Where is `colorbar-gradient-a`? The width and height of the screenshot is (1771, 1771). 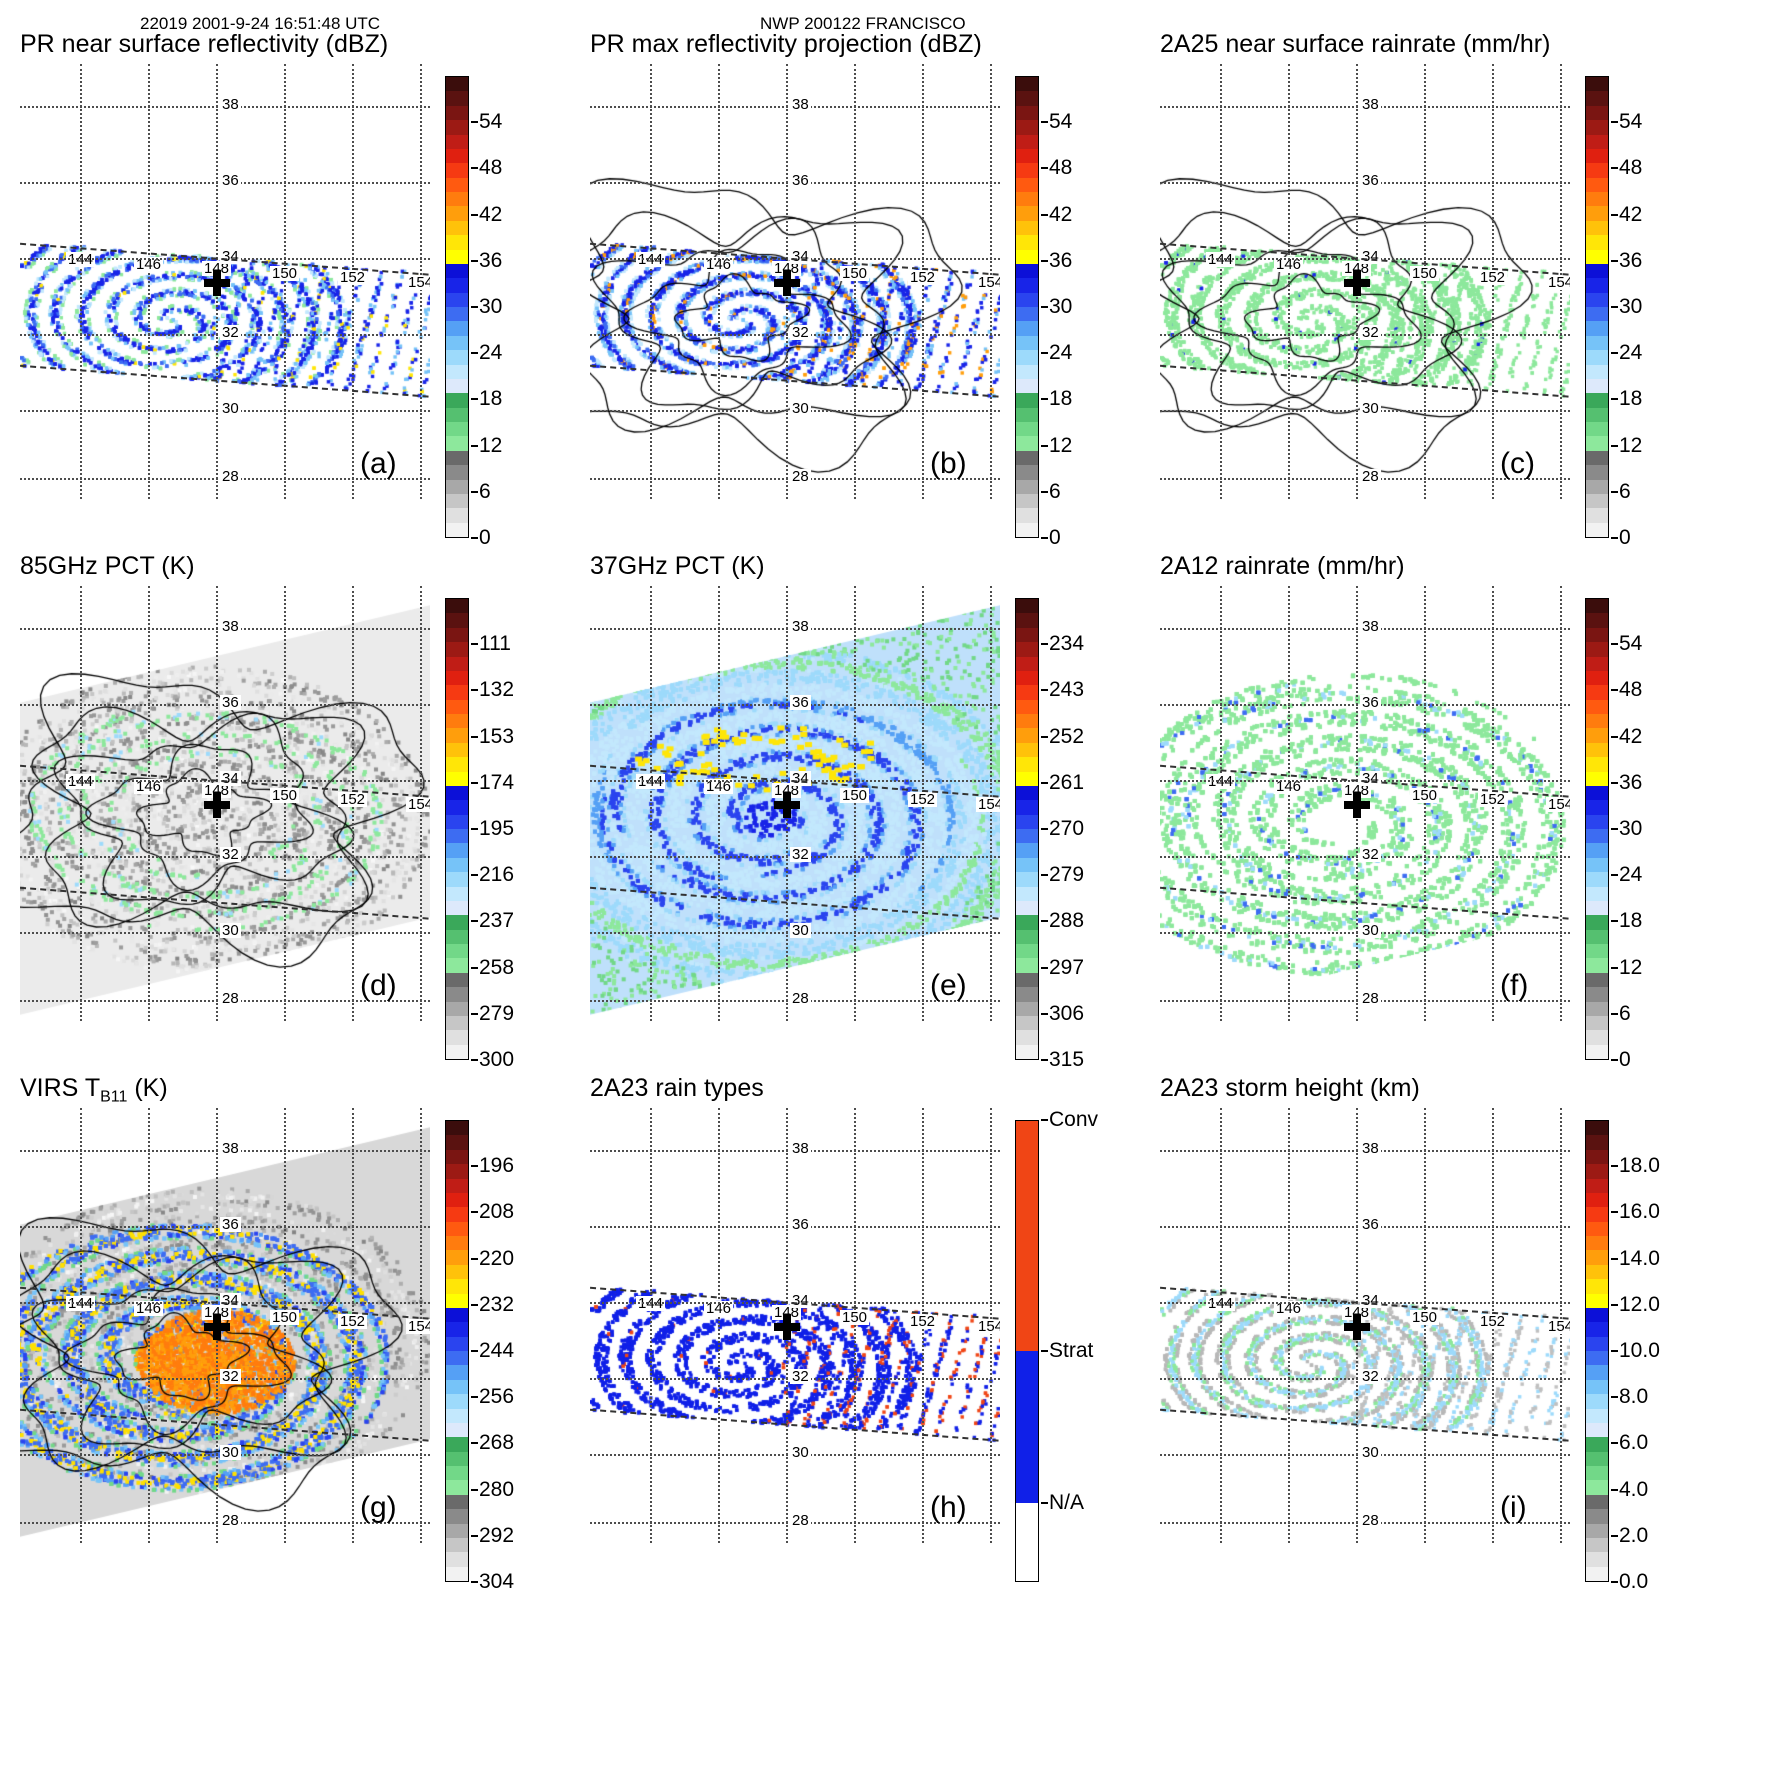 colorbar-gradient-a is located at coordinates (457, 307).